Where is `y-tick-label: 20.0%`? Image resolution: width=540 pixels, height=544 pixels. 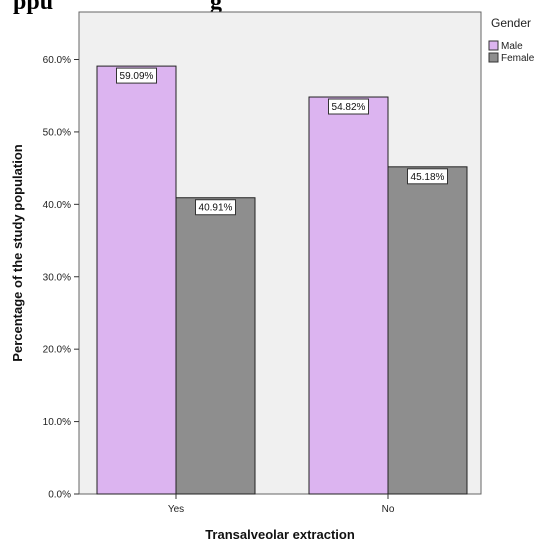
y-tick-label: 20.0% is located at coordinates (57, 350).